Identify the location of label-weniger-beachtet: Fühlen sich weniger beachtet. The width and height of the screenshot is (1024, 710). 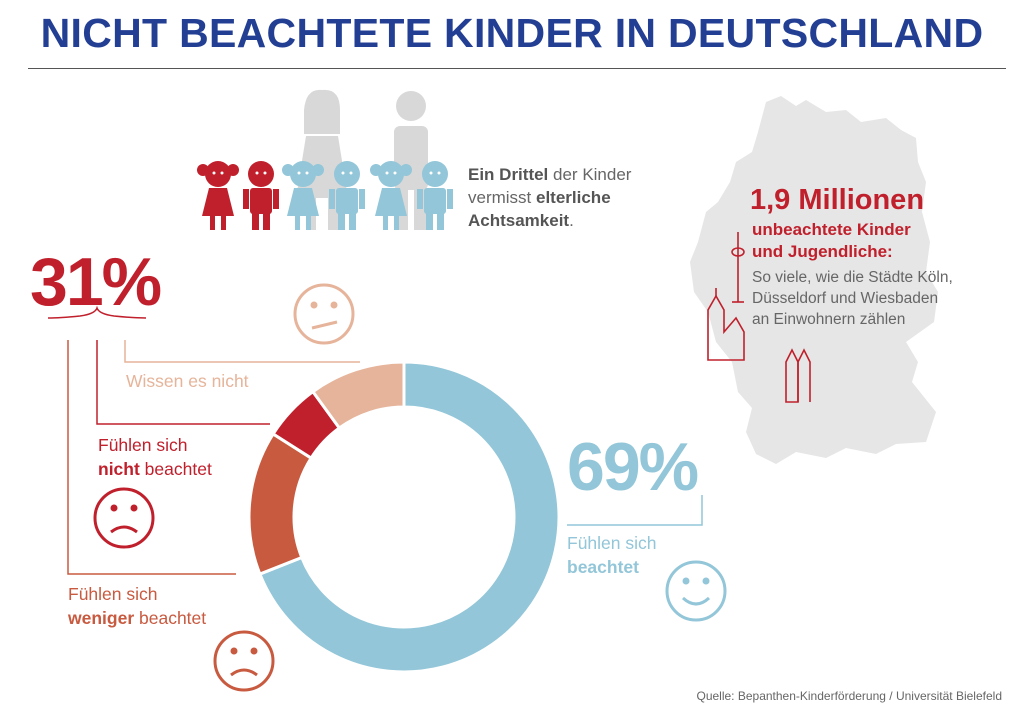
(137, 606).